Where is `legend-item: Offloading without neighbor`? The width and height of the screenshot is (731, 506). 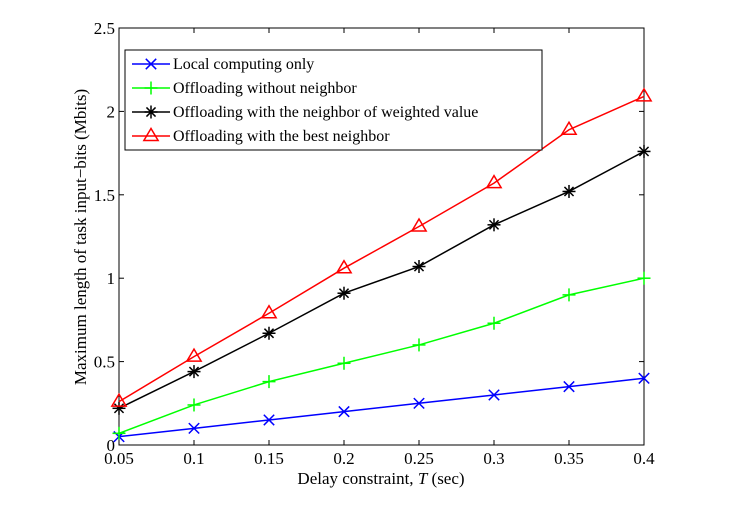 legend-item: Offloading without neighbor is located at coordinates (244, 88).